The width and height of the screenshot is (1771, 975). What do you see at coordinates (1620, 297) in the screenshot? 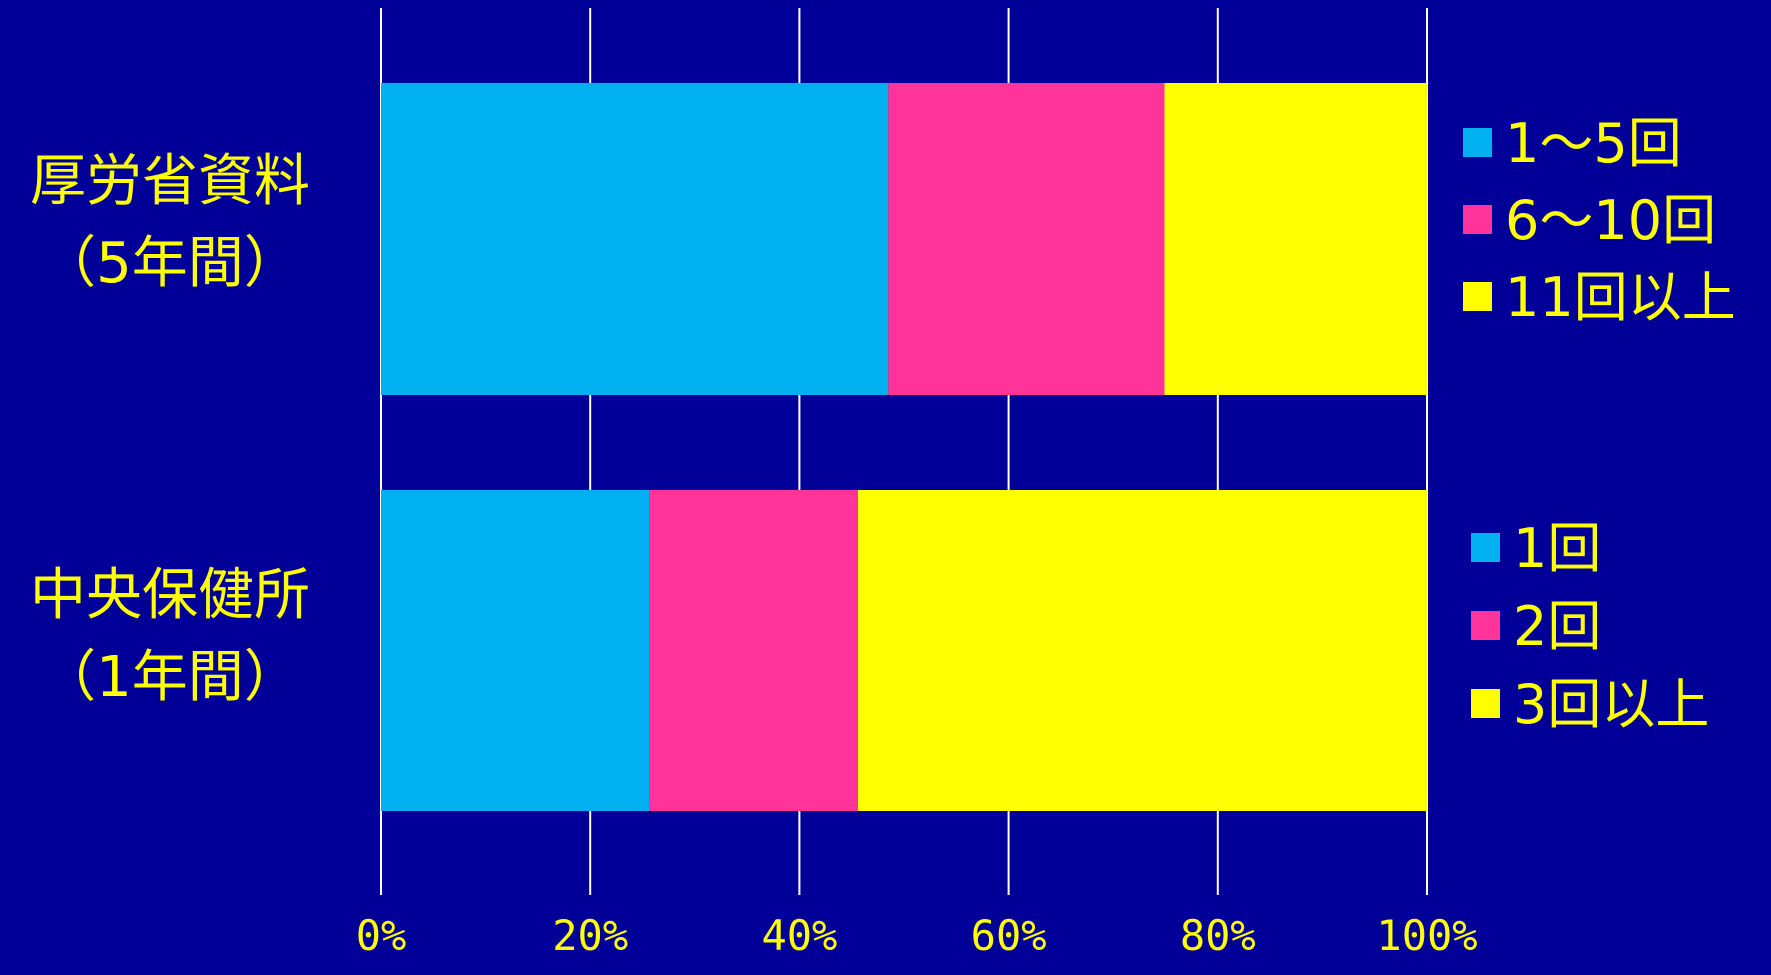
I see `legend-label: 11回以上` at bounding box center [1620, 297].